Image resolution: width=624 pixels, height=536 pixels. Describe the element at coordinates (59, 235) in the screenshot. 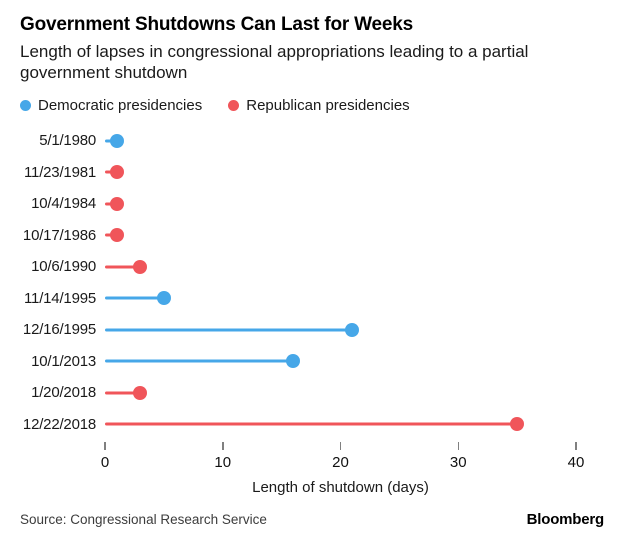

I see `row-label: 10/17/1986` at that location.